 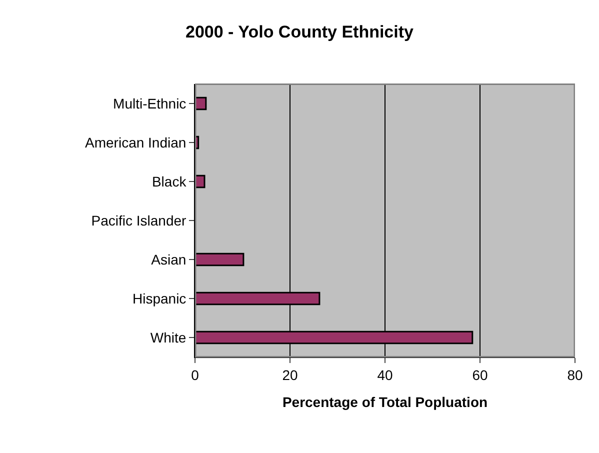 What do you see at coordinates (195, 374) in the screenshot?
I see `x-tick-label: 0` at bounding box center [195, 374].